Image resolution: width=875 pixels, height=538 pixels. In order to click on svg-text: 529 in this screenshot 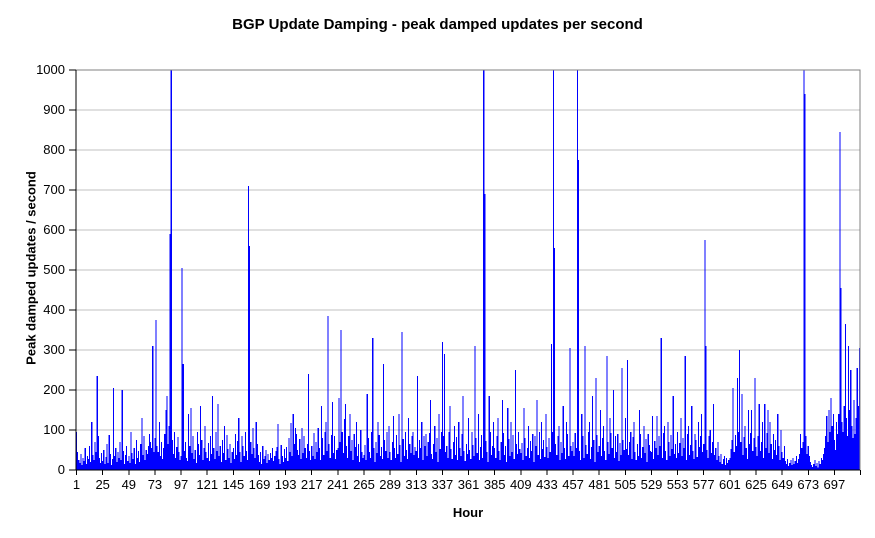, I will do `click(652, 484)`.